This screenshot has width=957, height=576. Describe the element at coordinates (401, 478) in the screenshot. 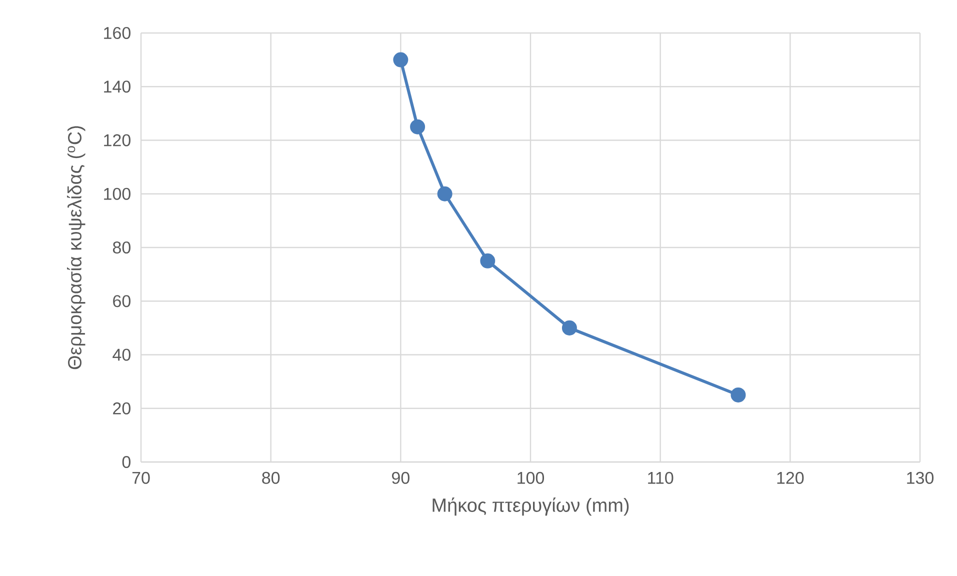

I see `x-tick-label: 90` at that location.